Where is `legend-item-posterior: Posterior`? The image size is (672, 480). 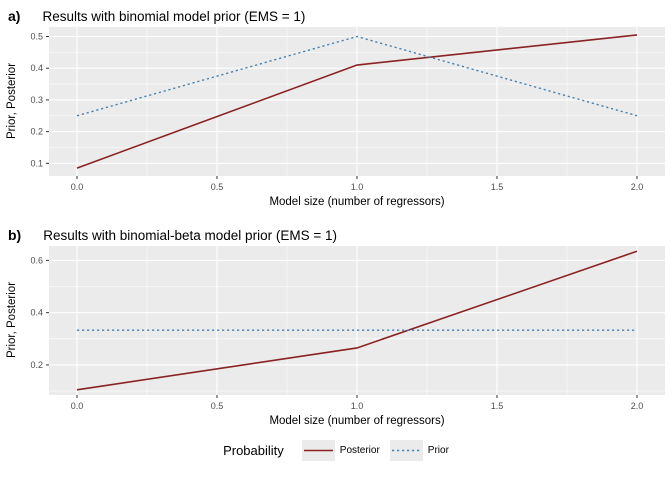
legend-item-posterior: Posterior is located at coordinates (340, 450).